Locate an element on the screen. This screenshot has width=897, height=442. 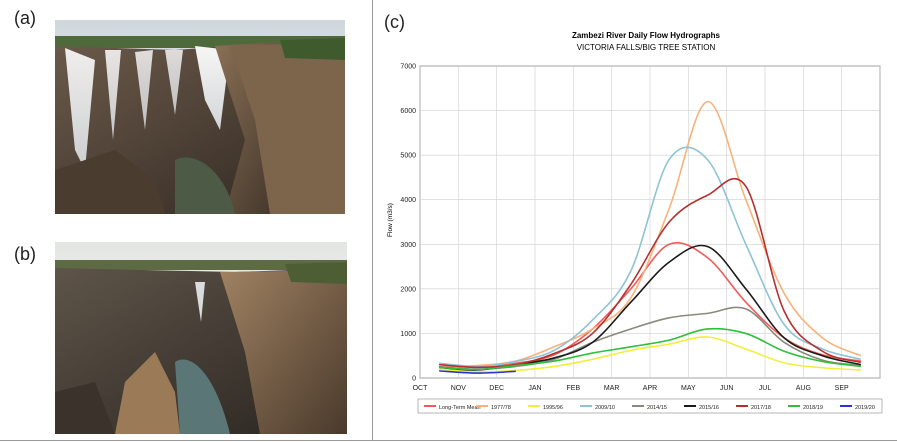
legend-entry: 2014/15 is located at coordinates (657, 408).